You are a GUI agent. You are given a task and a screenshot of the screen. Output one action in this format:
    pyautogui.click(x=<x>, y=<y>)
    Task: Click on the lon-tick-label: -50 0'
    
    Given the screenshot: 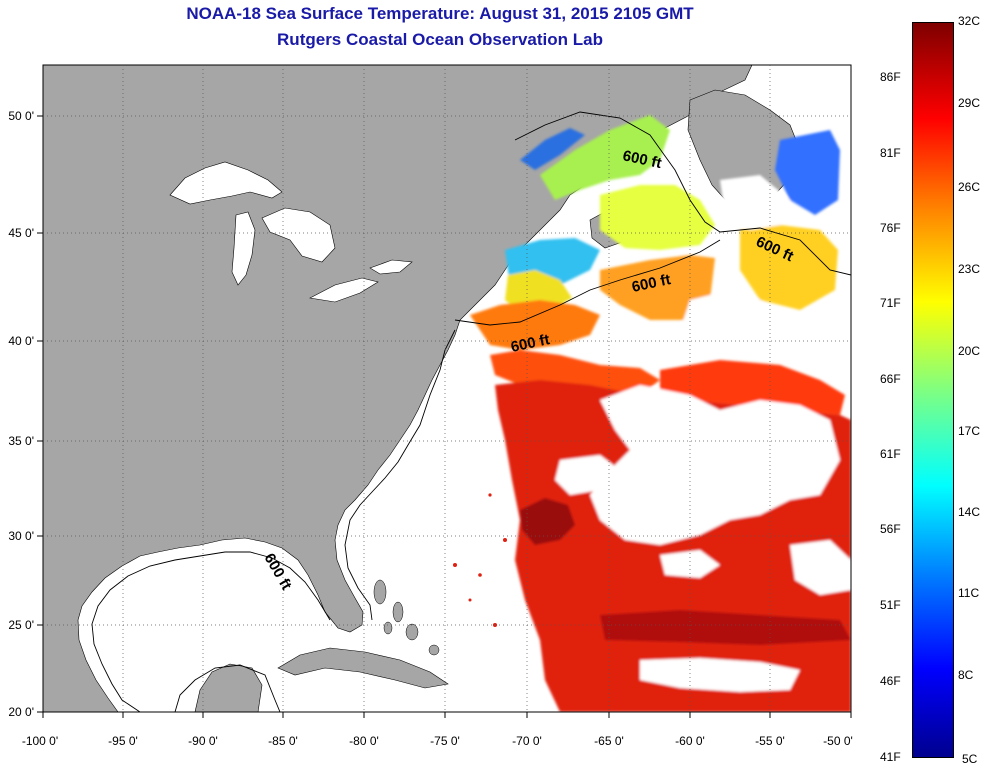 What is the action you would take?
    pyautogui.click(x=838, y=741)
    